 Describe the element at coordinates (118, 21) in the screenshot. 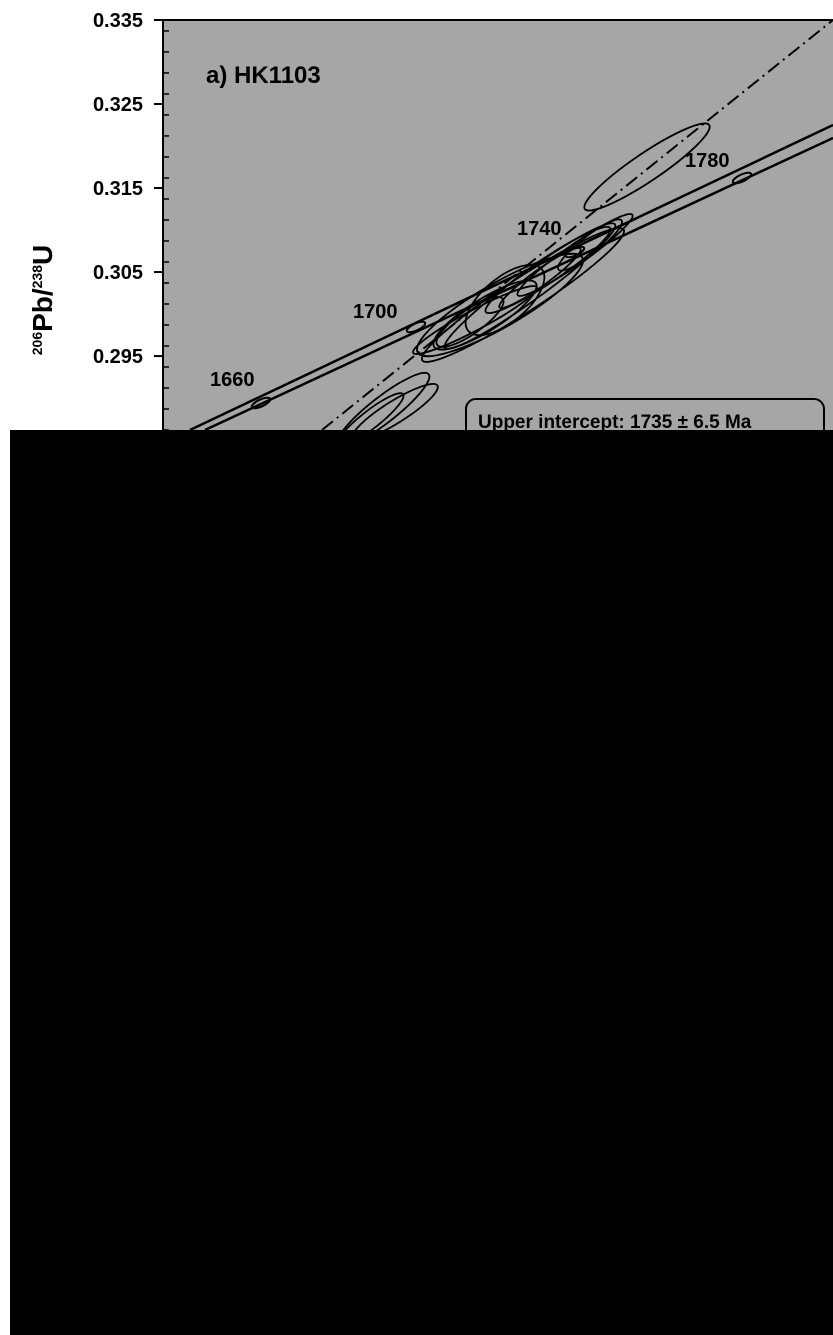

I see `y-tick-label: 0.335` at that location.